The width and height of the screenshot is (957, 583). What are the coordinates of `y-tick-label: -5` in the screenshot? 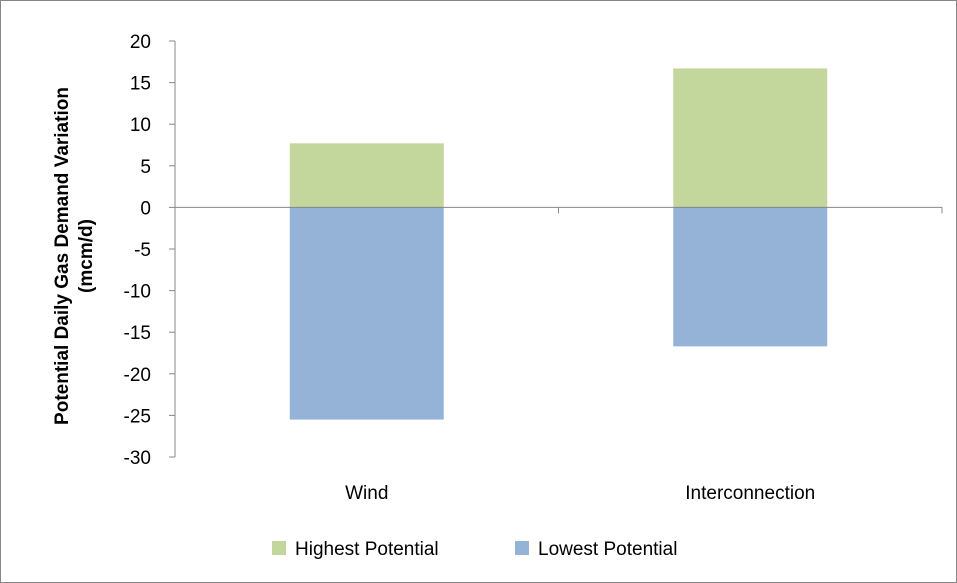 It's located at (142, 250).